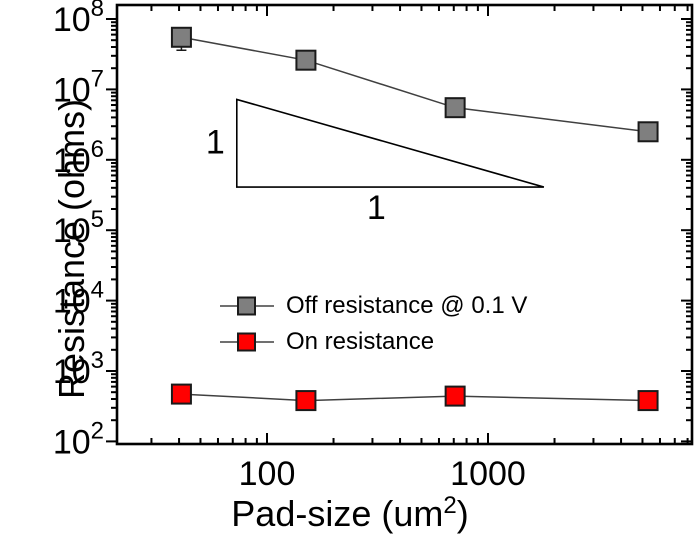  Describe the element at coordinates (267, 474) in the screenshot. I see `svg-text: 100` at that location.